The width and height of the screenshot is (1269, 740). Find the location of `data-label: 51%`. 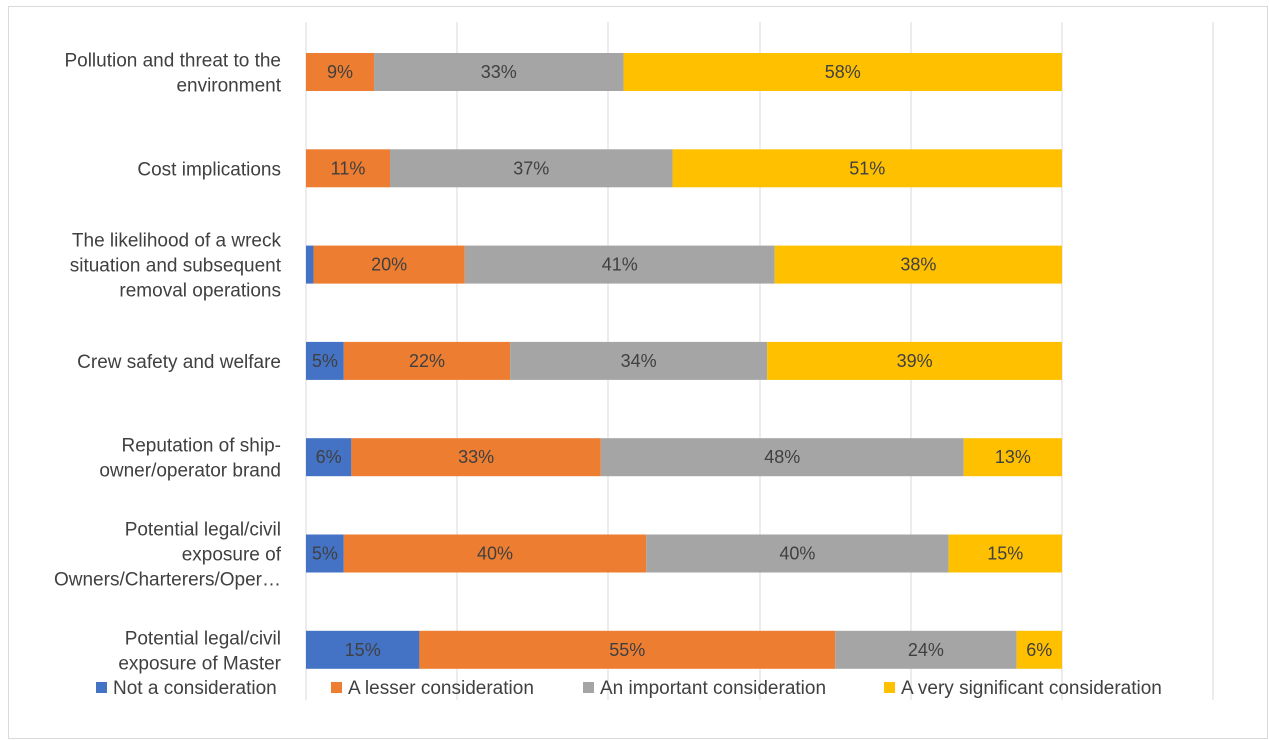

data-label: 51% is located at coordinates (867, 168).